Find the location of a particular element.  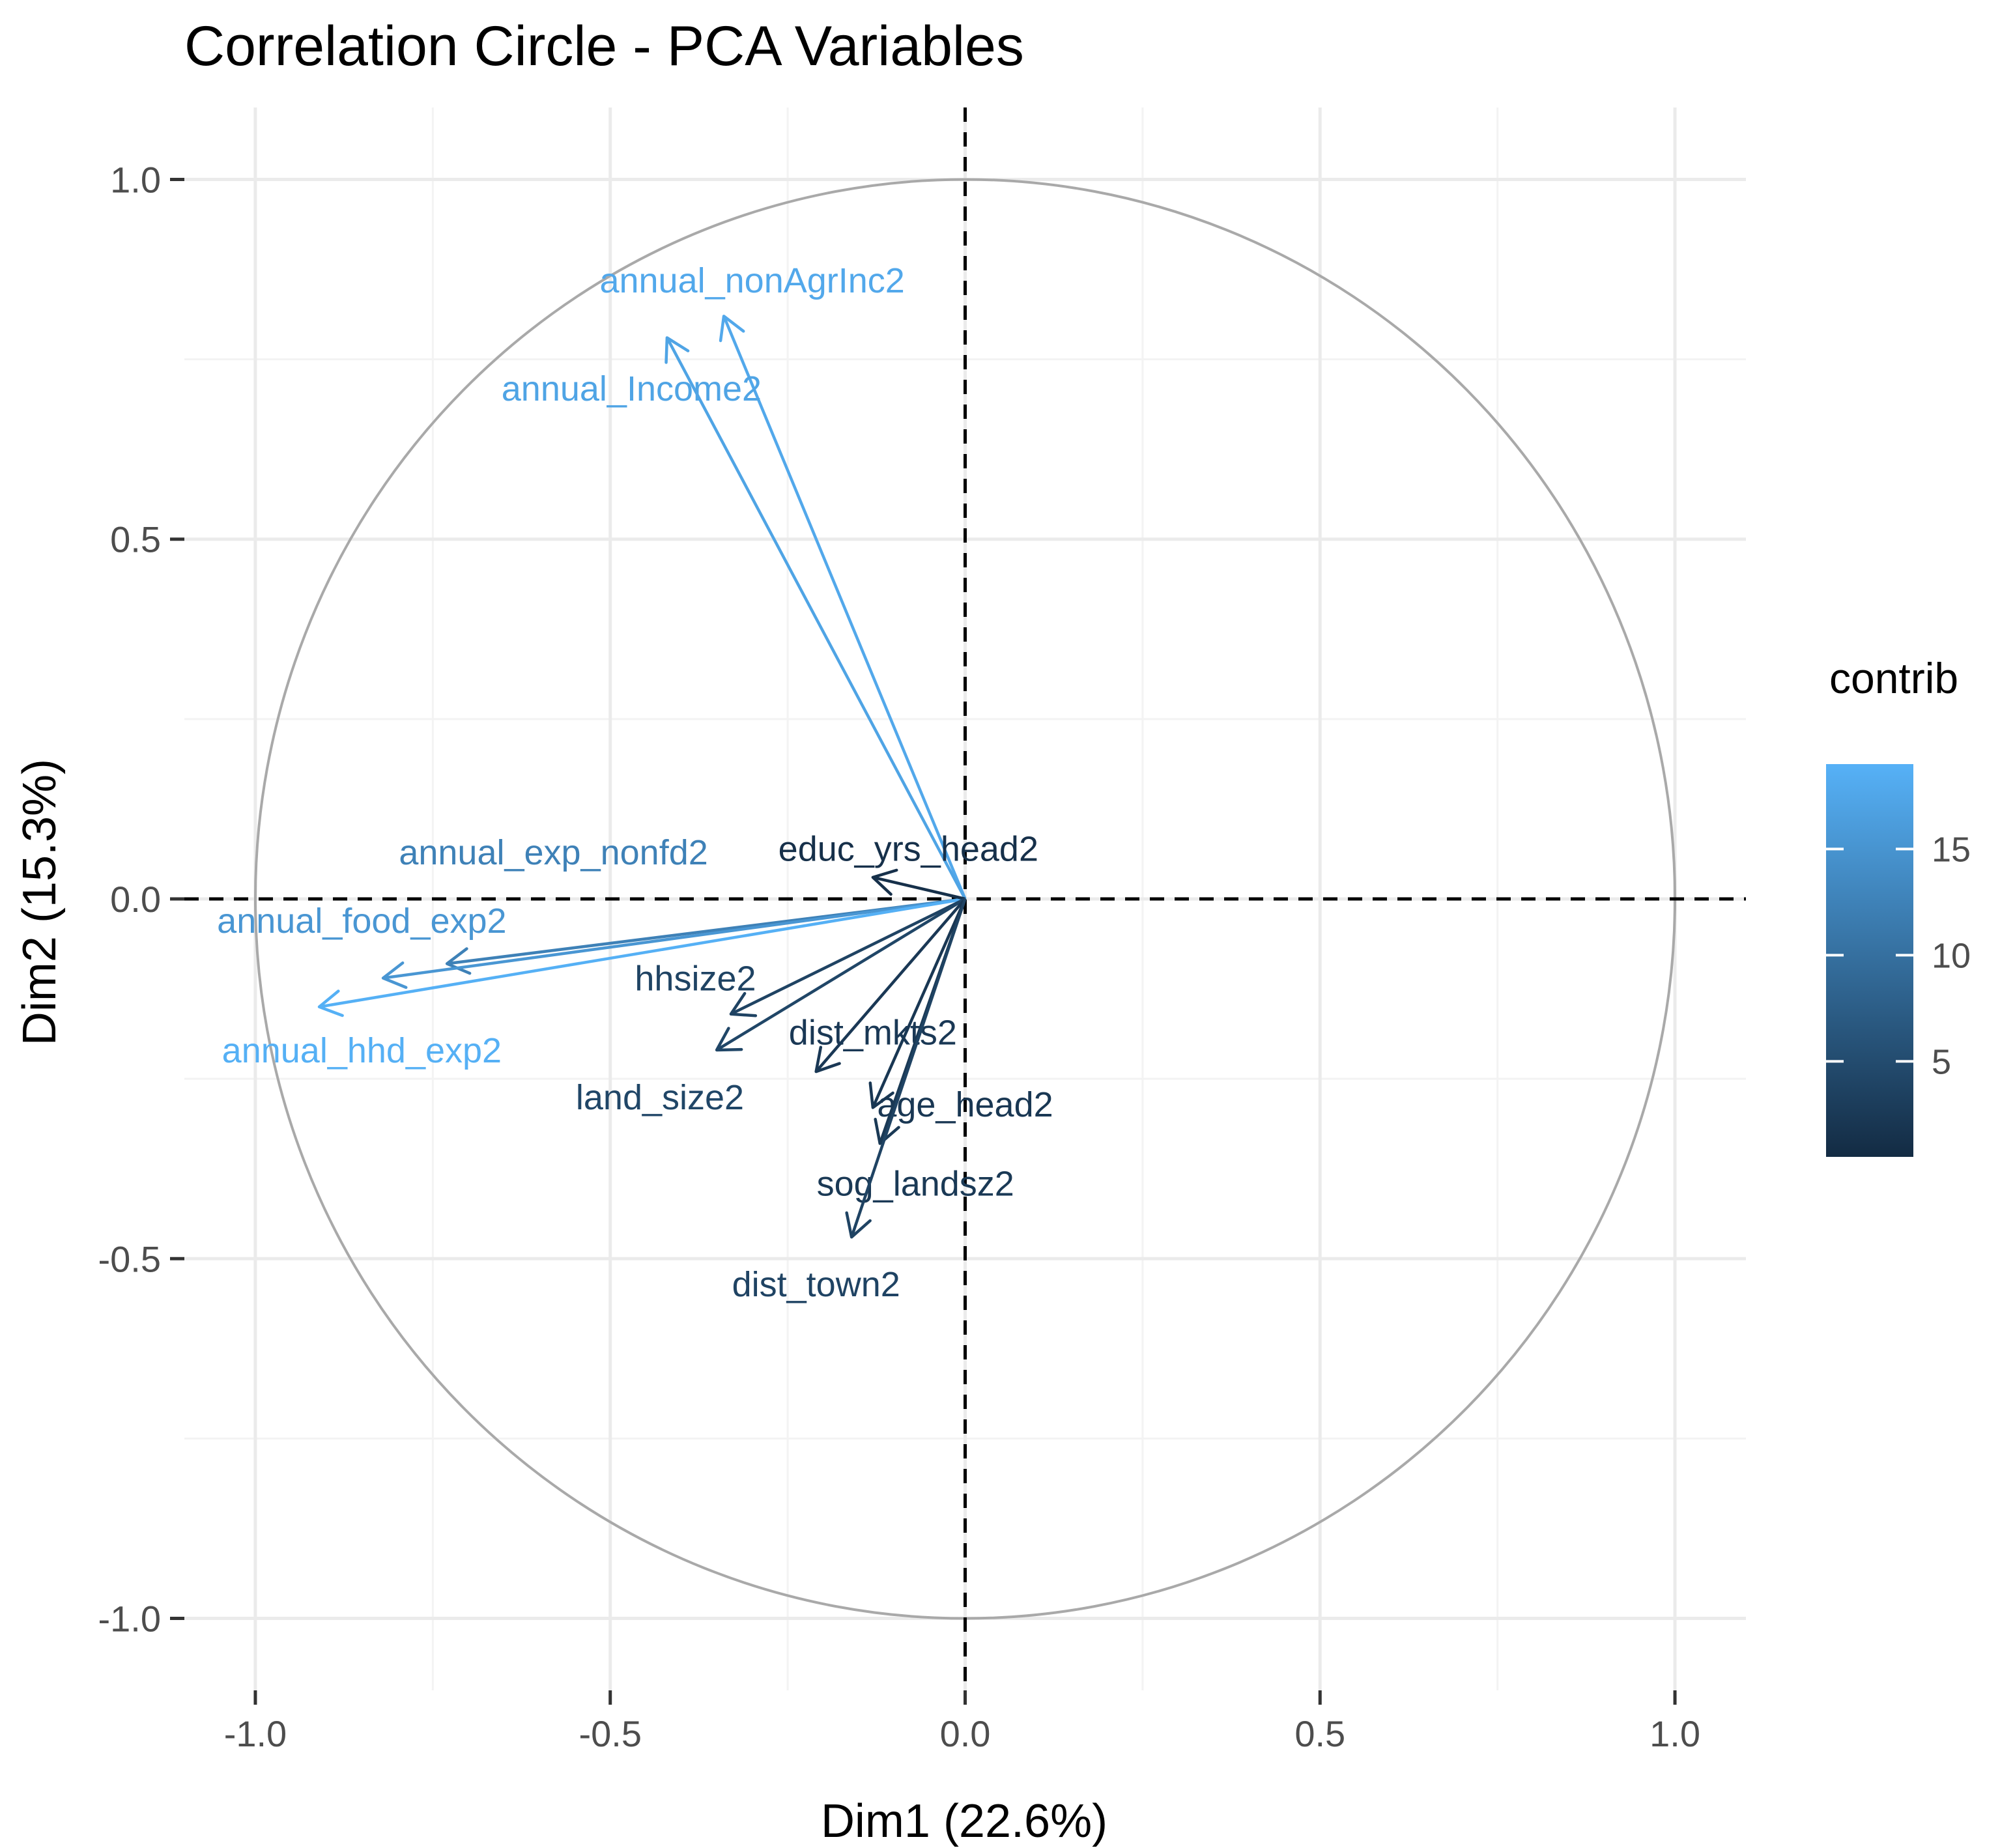

variable-arrow-annual_hhd_exp2 is located at coordinates (642, 953).